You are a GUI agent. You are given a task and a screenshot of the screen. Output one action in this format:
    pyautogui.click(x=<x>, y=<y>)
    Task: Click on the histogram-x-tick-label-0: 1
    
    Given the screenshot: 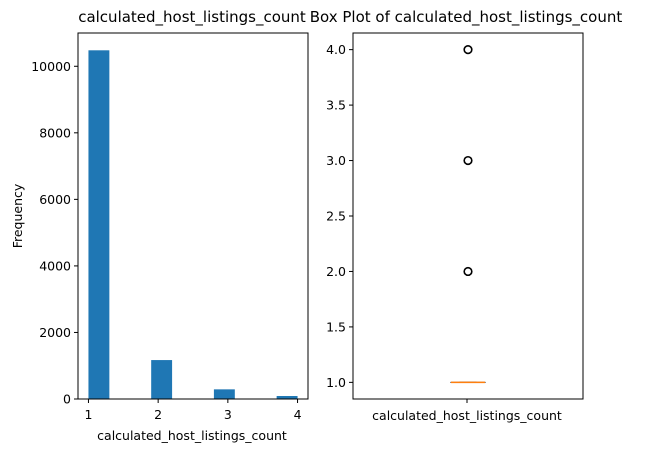 What is the action you would take?
    pyautogui.click(x=88, y=414)
    